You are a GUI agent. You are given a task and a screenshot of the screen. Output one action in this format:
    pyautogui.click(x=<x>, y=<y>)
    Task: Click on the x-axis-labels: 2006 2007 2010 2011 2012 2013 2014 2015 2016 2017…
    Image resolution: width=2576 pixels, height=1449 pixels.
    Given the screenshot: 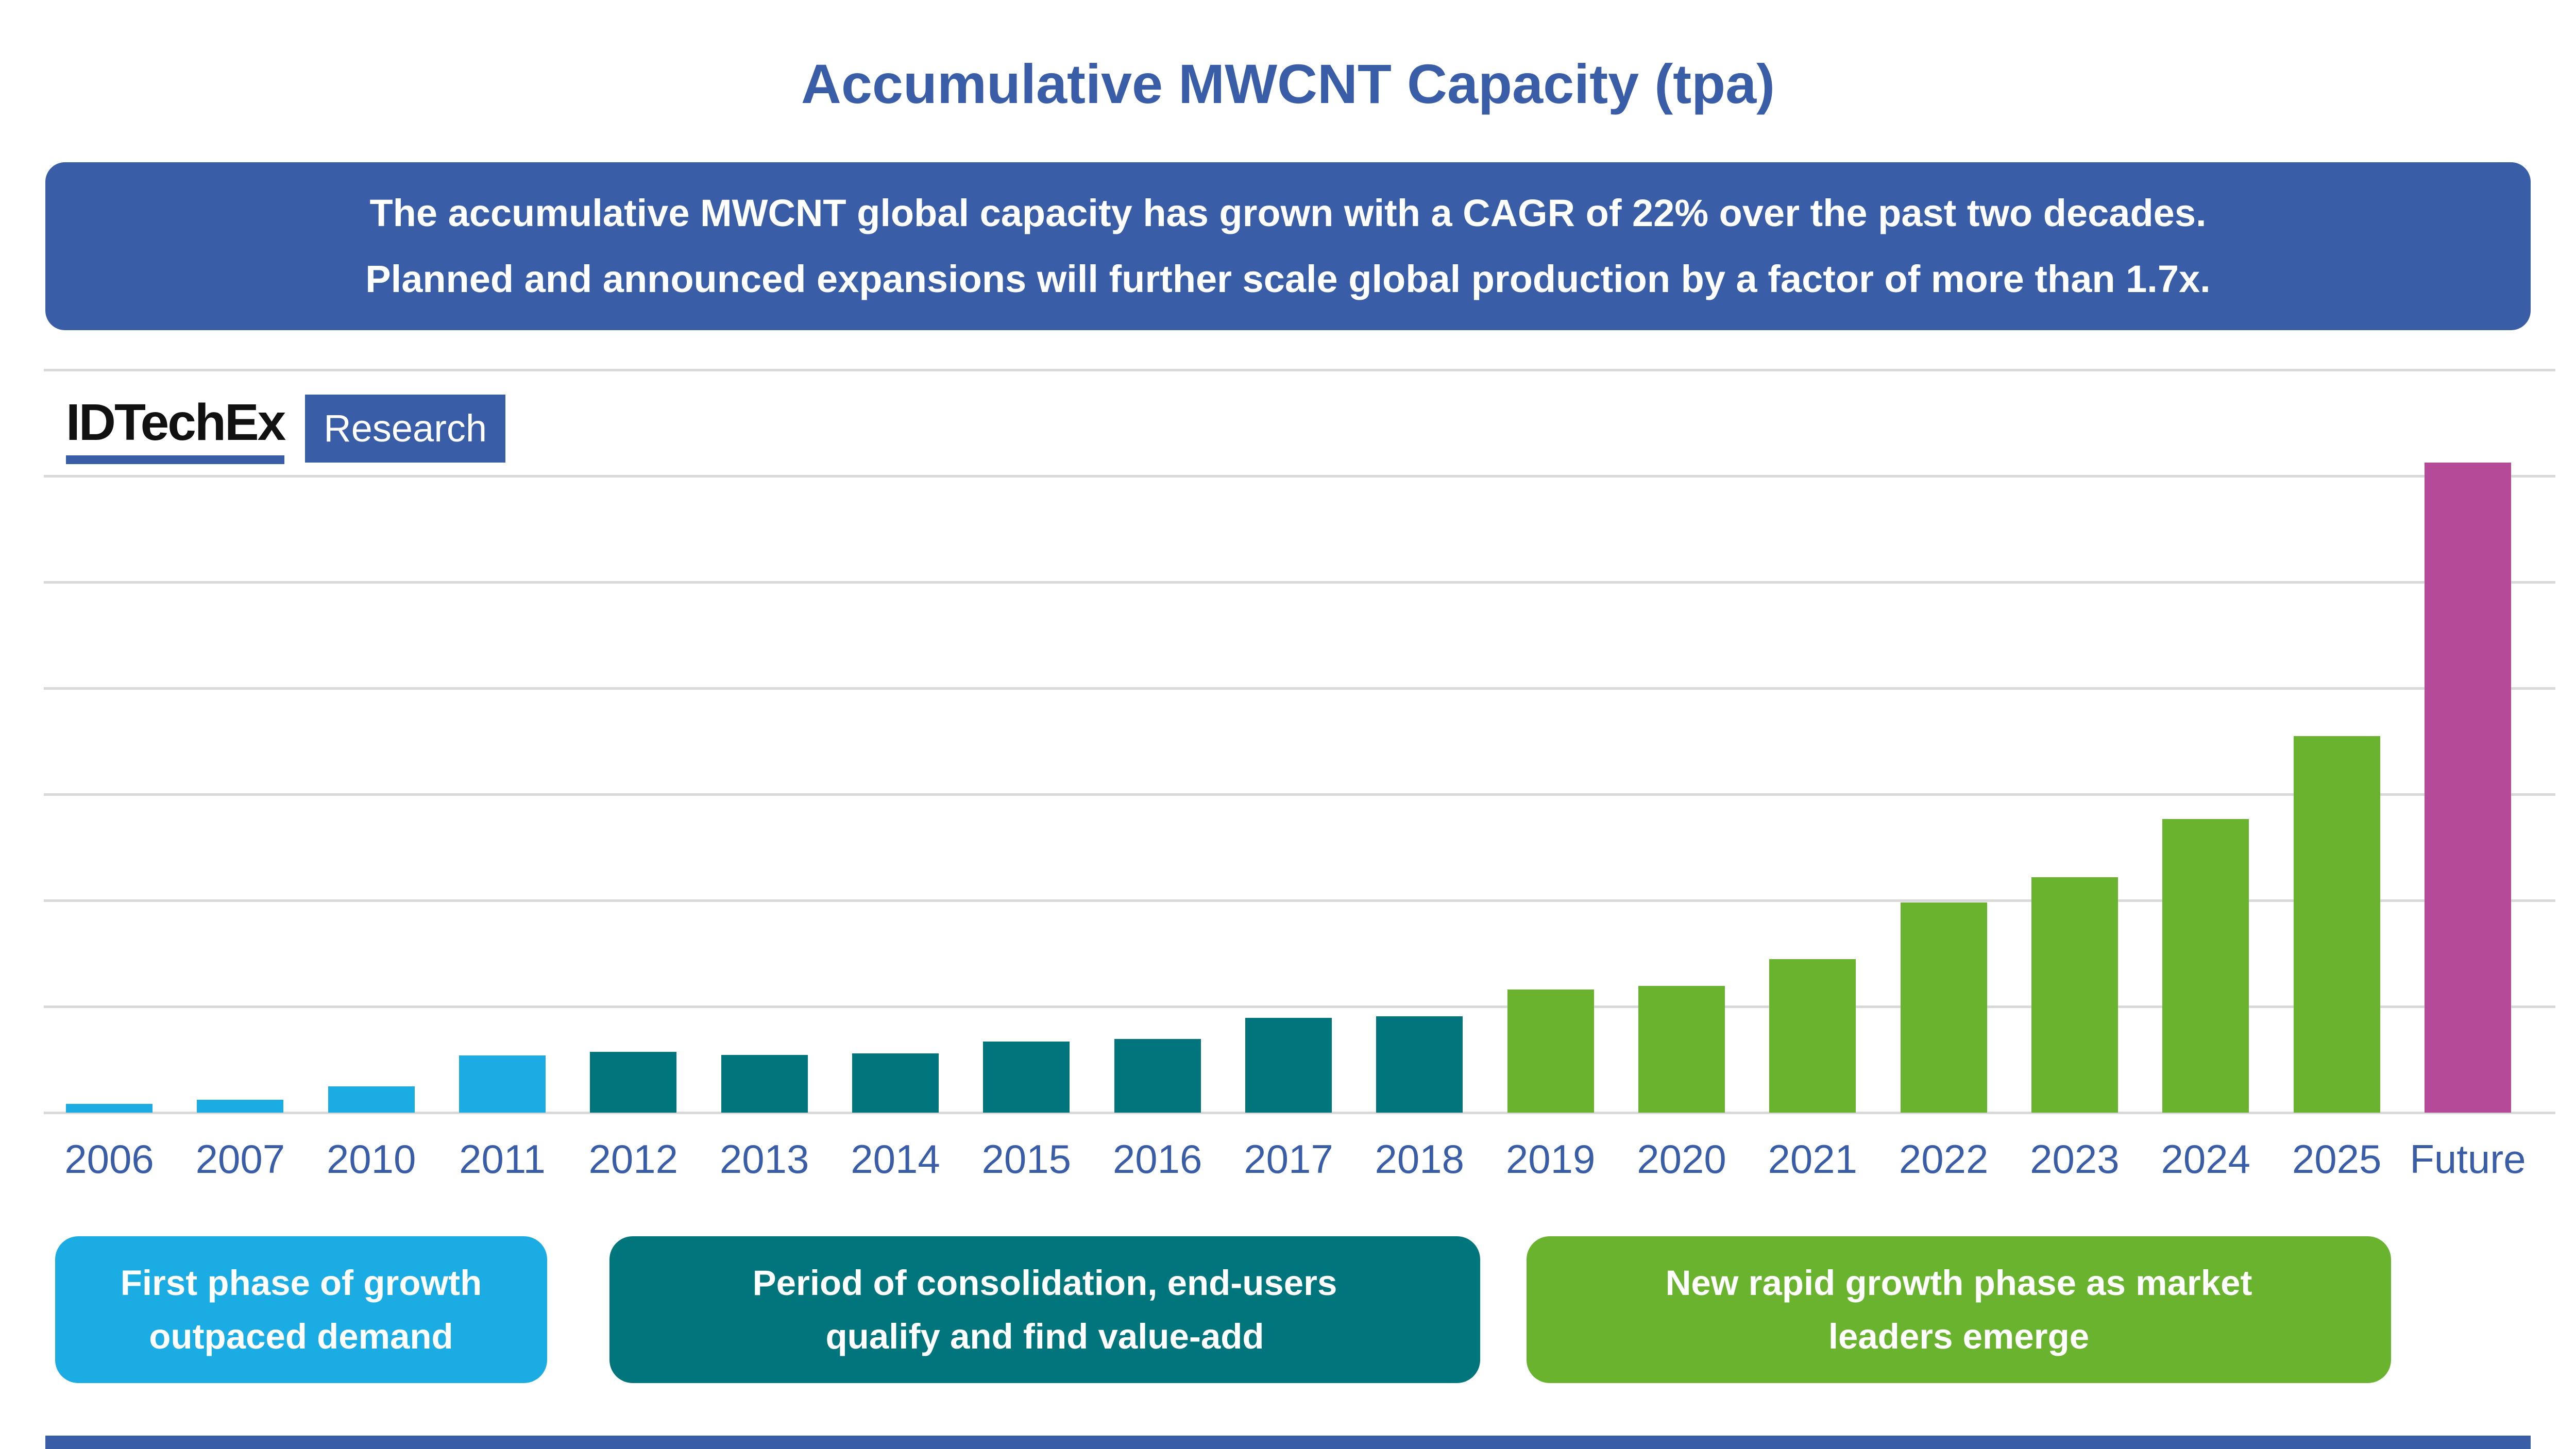 What is the action you would take?
    pyautogui.click(x=1299, y=1164)
    